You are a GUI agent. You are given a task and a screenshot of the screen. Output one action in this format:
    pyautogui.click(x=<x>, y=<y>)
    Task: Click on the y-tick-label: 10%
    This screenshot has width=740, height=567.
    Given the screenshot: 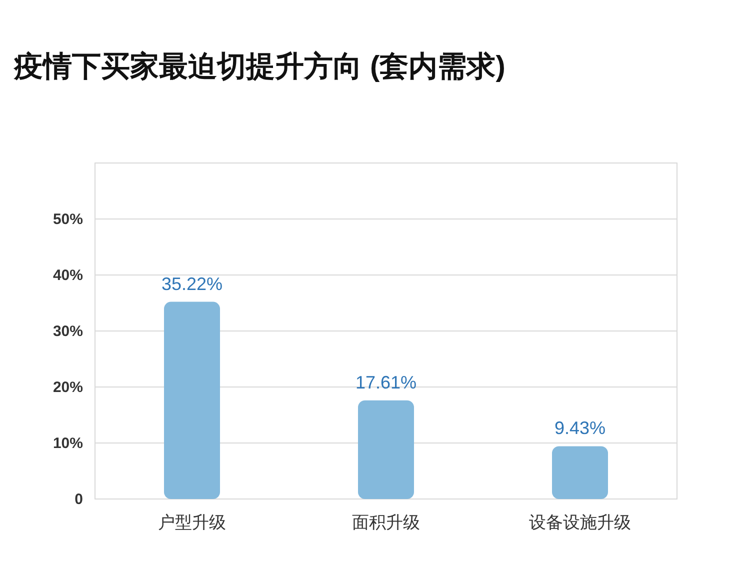 What is the action you would take?
    pyautogui.click(x=67, y=443)
    